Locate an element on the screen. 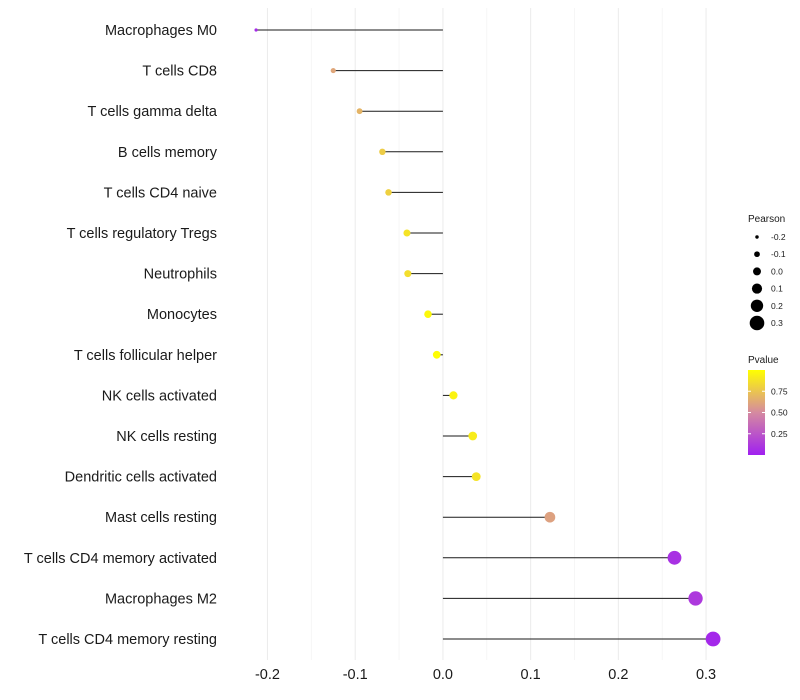 This screenshot has height=700, width=800. color-legend: Pvalue 0.25 0.50 0.75 is located at coordinates (768, 405).